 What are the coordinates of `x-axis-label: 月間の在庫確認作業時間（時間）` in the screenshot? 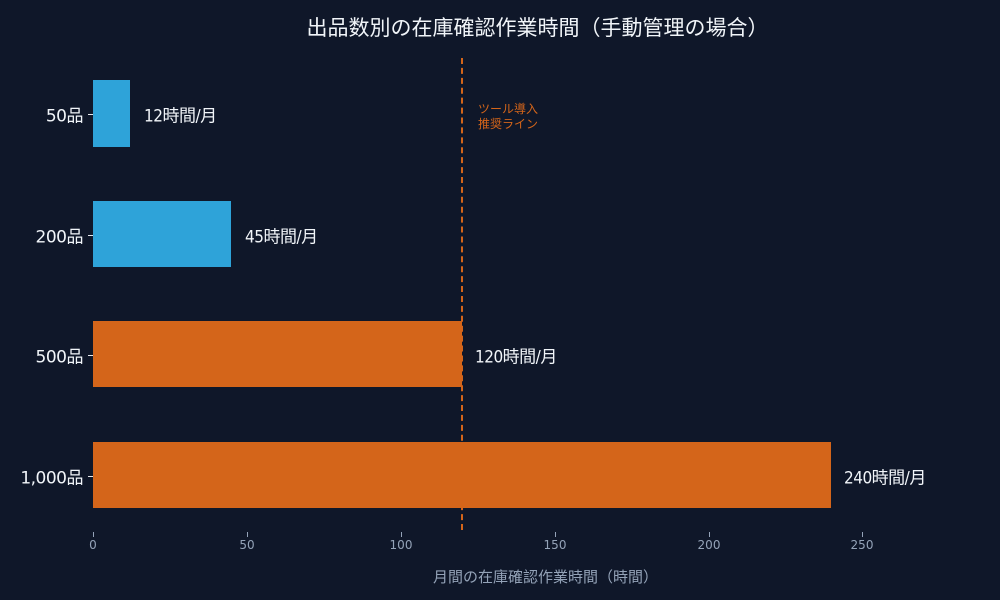 It's located at (545, 577).